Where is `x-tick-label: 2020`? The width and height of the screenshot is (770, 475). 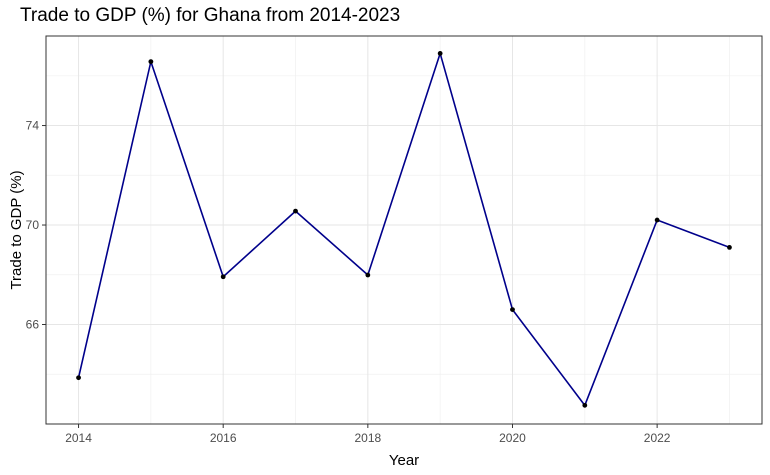 x-tick-label: 2020 is located at coordinates (512, 438).